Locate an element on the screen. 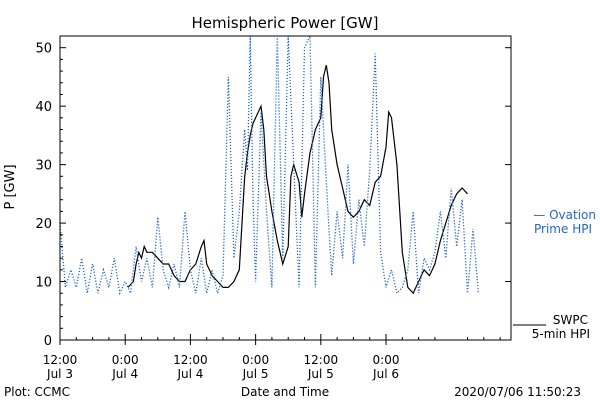  y-tick-label: 30 is located at coordinates (43, 166).